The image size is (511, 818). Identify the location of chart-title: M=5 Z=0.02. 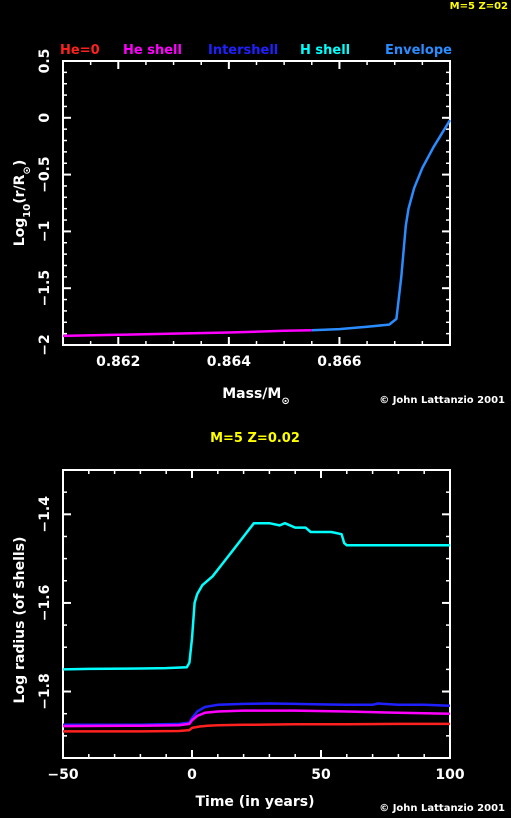
(255, 438).